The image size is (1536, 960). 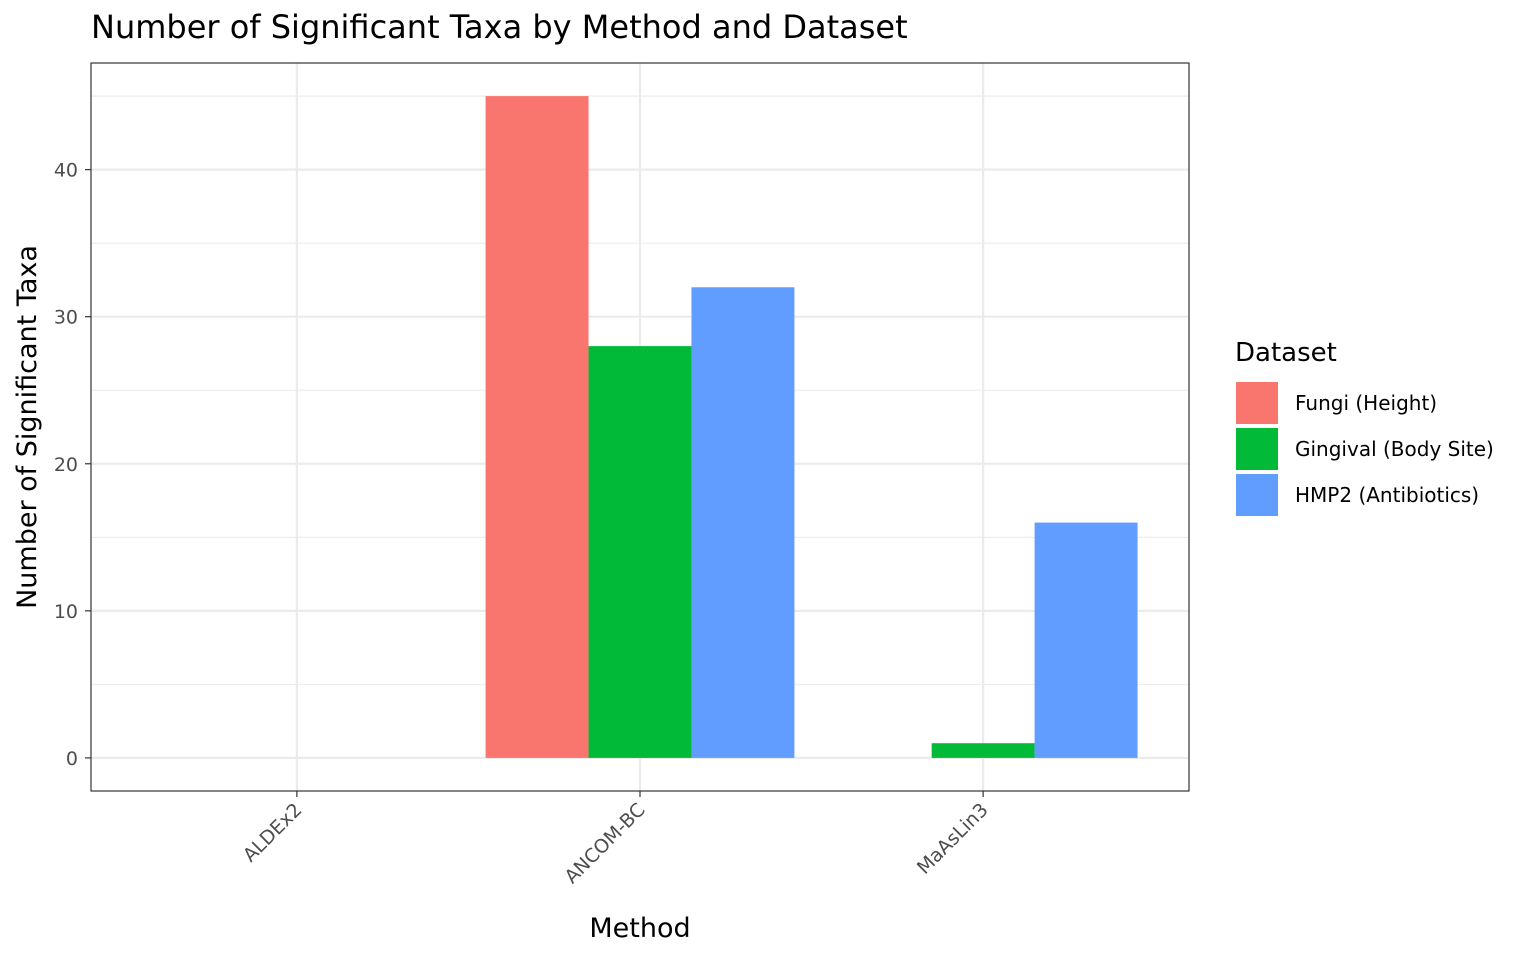 What do you see at coordinates (27, 427) in the screenshot?
I see `y-axis-title: Number of Significant Taxa` at bounding box center [27, 427].